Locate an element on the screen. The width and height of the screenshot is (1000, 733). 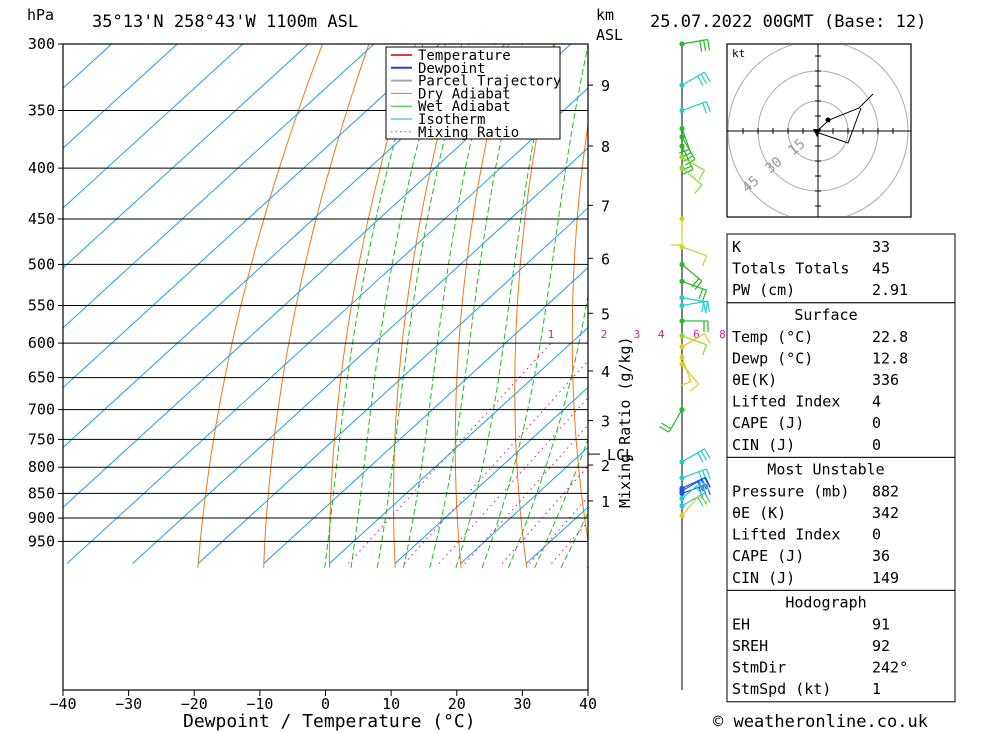
pressure-tick-label: 650 is located at coordinates (41, 378).